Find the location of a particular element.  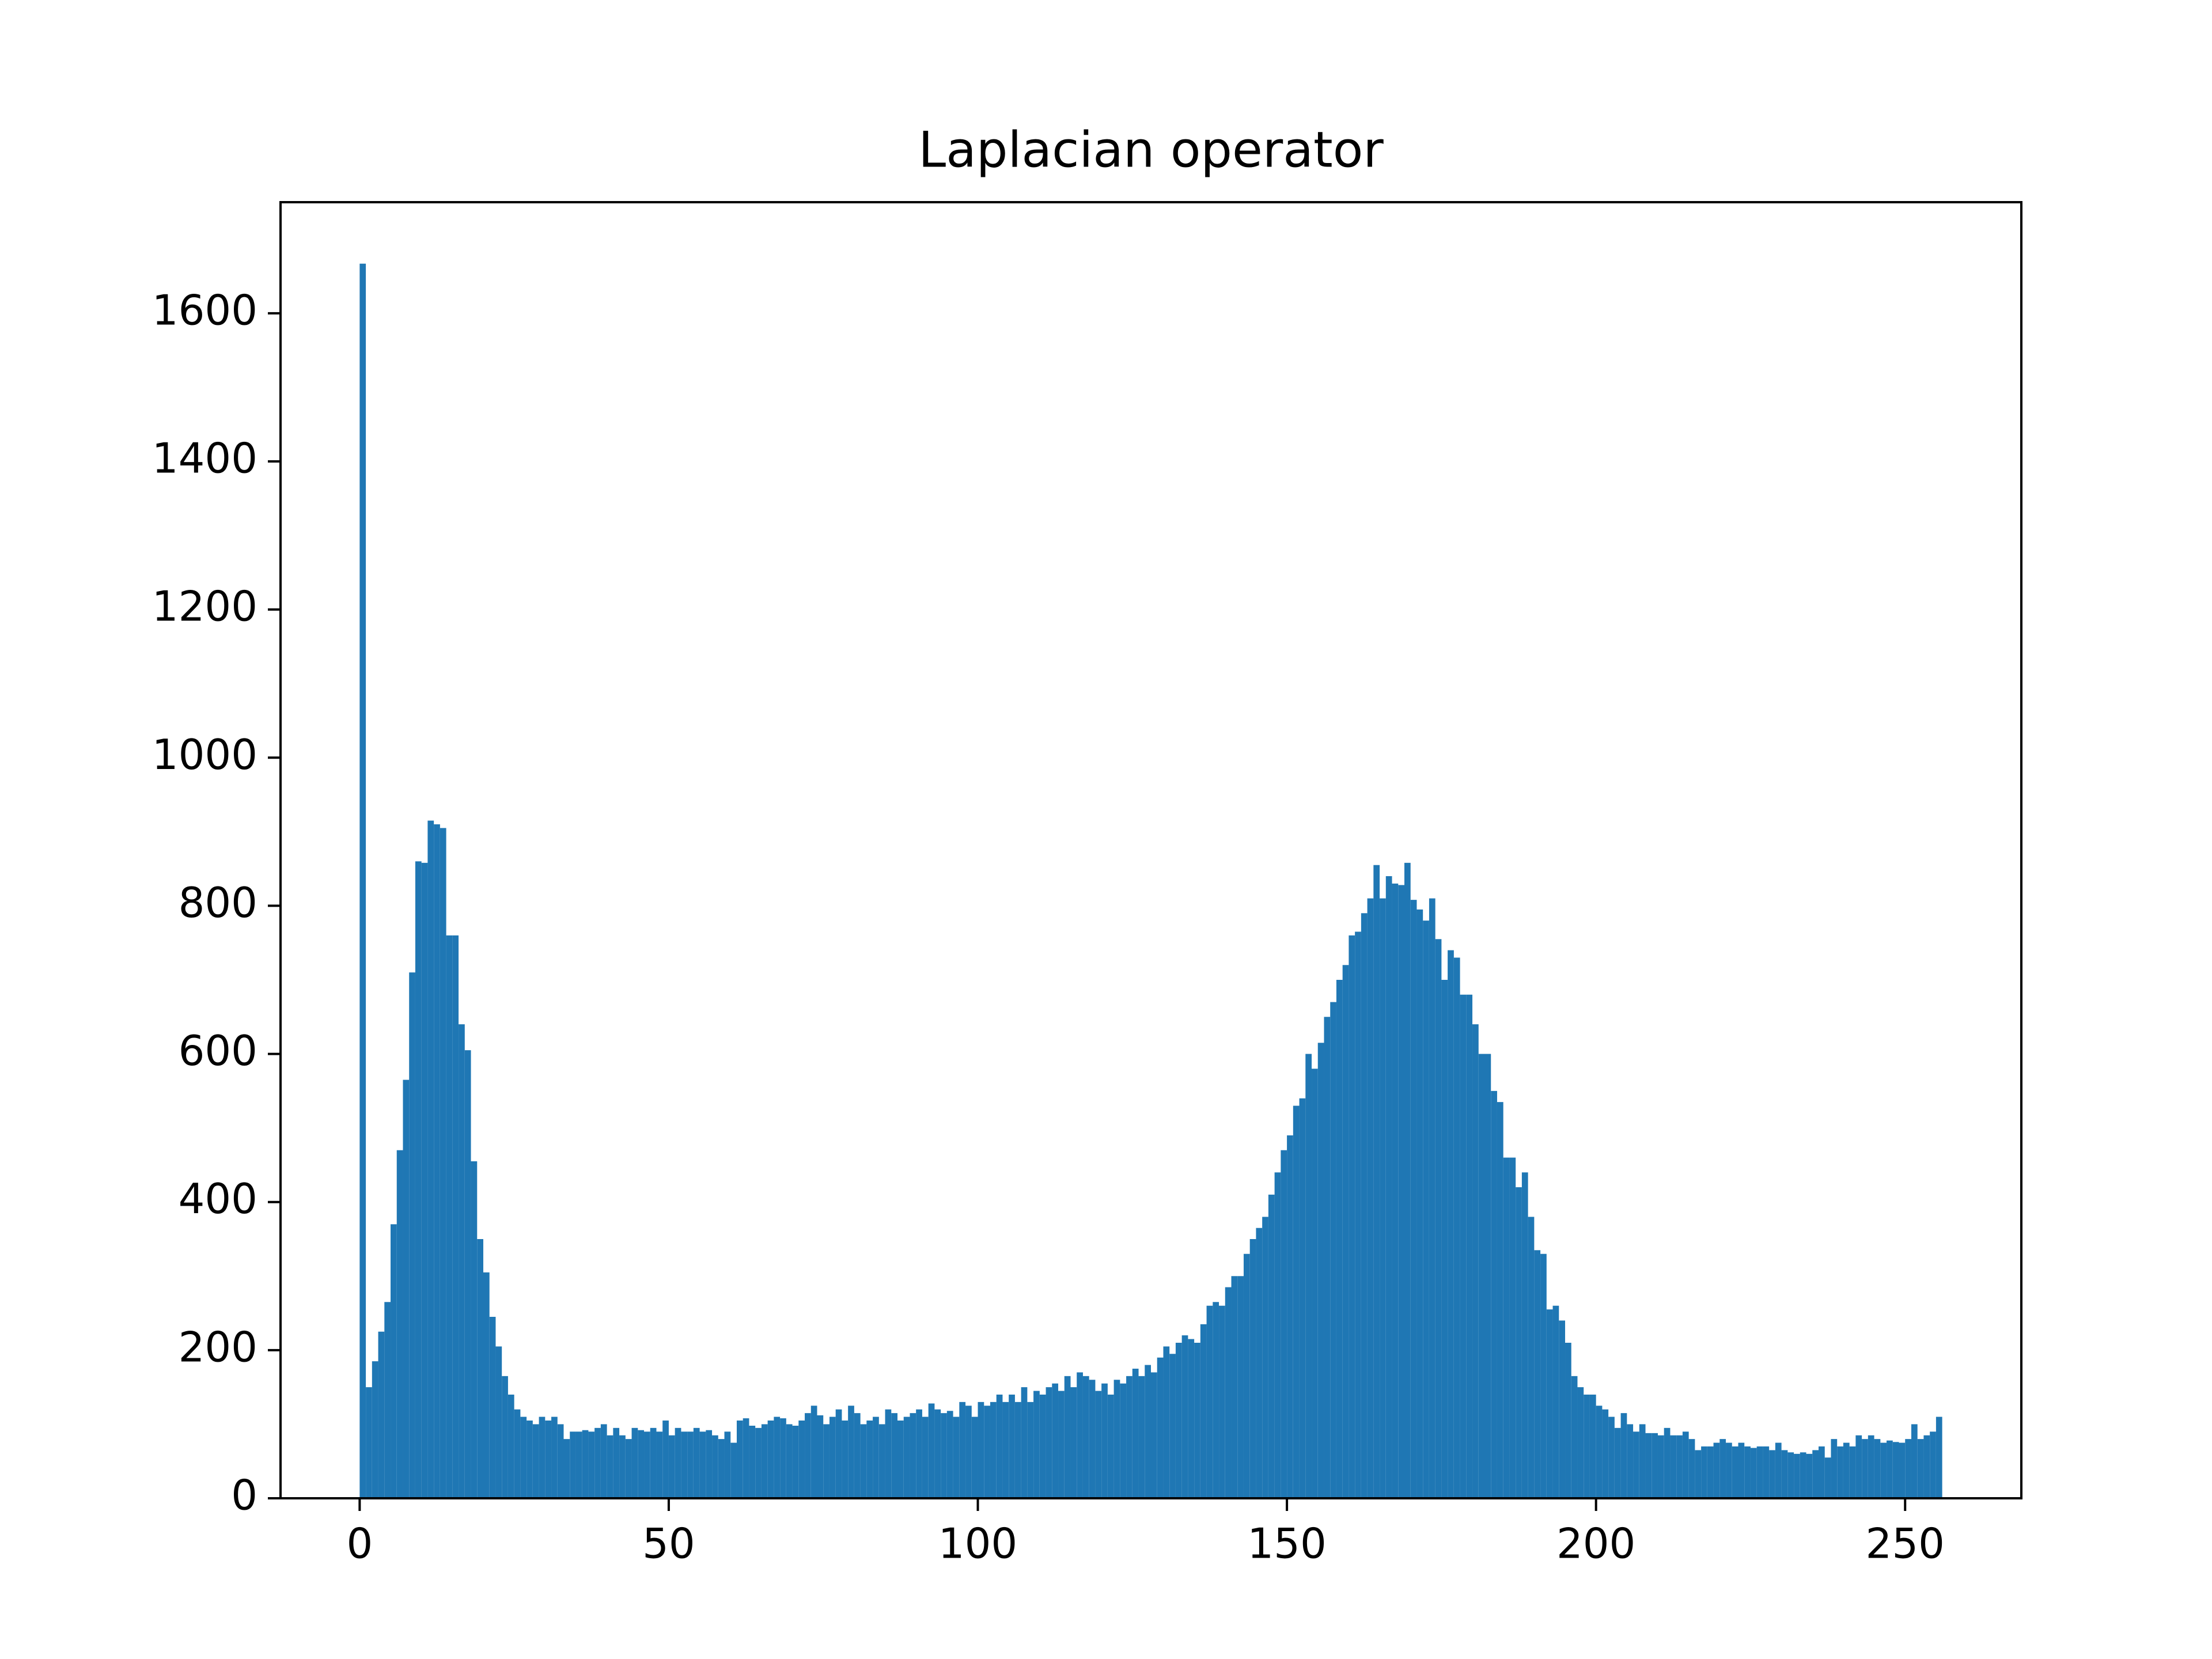

y-tick-label: 1600 is located at coordinates (204, 310).